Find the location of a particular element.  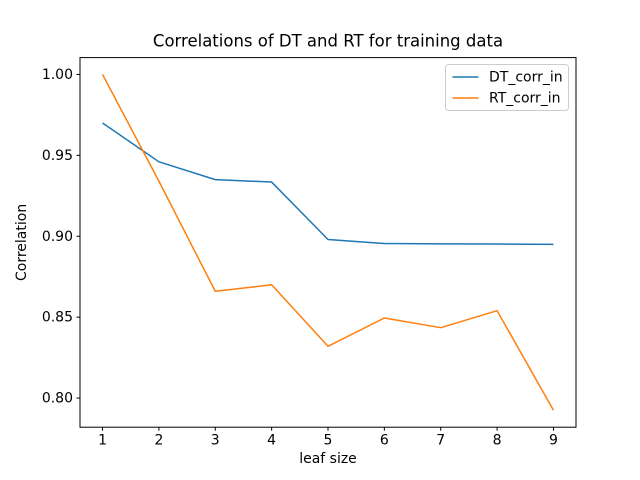

y-axis-label: Correlation is located at coordinates (22, 242).